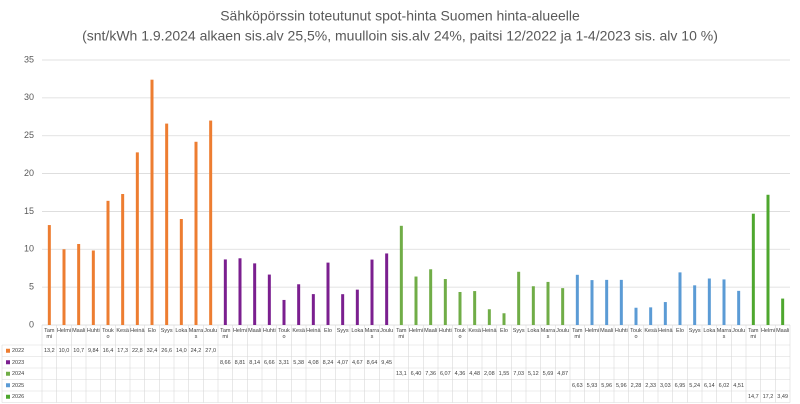 Image resolution: width=800 pixels, height=404 pixels. What do you see at coordinates (416, 374) in the screenshot?
I see `data-label: 6,40` at bounding box center [416, 374].